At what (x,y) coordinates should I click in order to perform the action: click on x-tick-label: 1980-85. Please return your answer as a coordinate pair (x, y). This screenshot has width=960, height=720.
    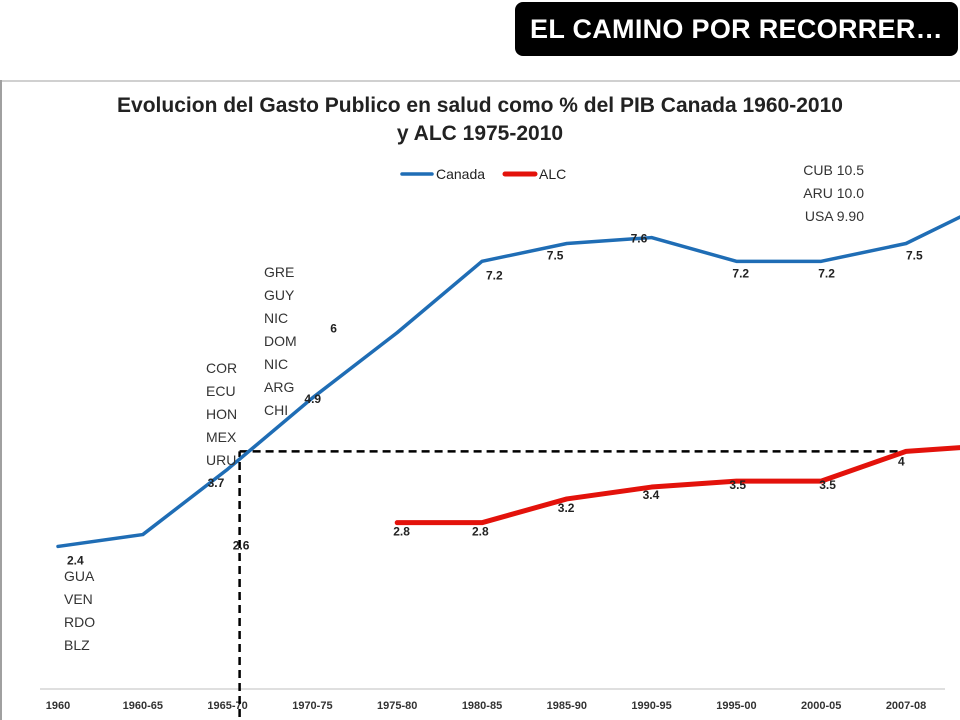
    Looking at the image, I should click on (482, 706).